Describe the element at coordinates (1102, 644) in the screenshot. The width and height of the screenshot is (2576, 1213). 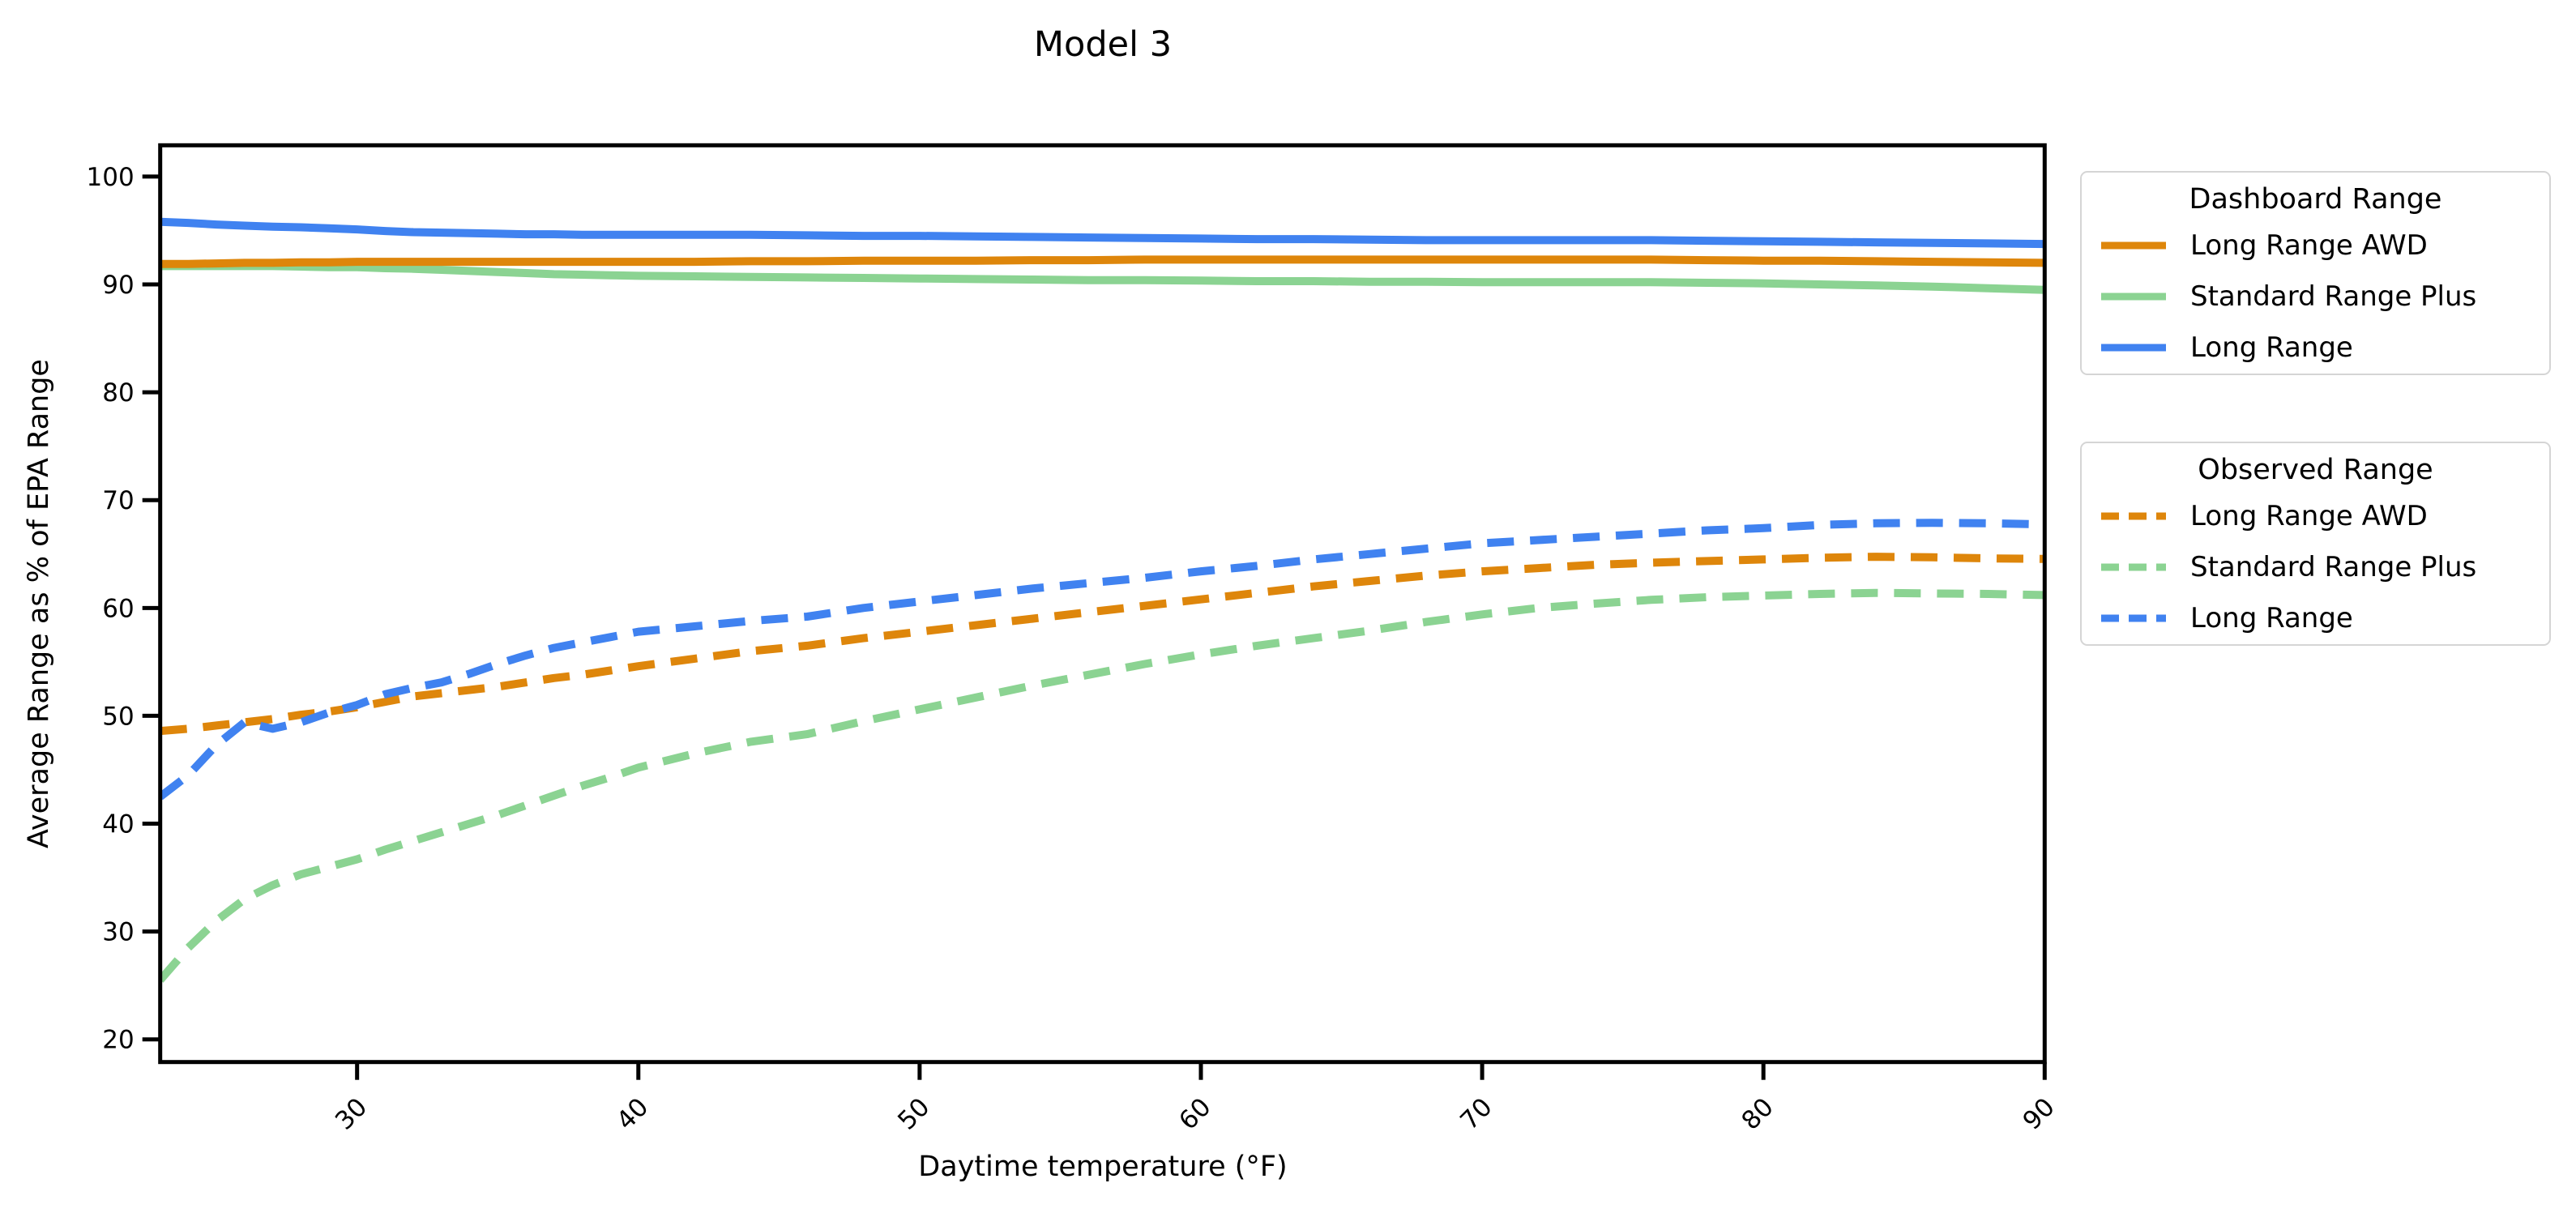
I see `line-observed-range-long-range-awd` at that location.